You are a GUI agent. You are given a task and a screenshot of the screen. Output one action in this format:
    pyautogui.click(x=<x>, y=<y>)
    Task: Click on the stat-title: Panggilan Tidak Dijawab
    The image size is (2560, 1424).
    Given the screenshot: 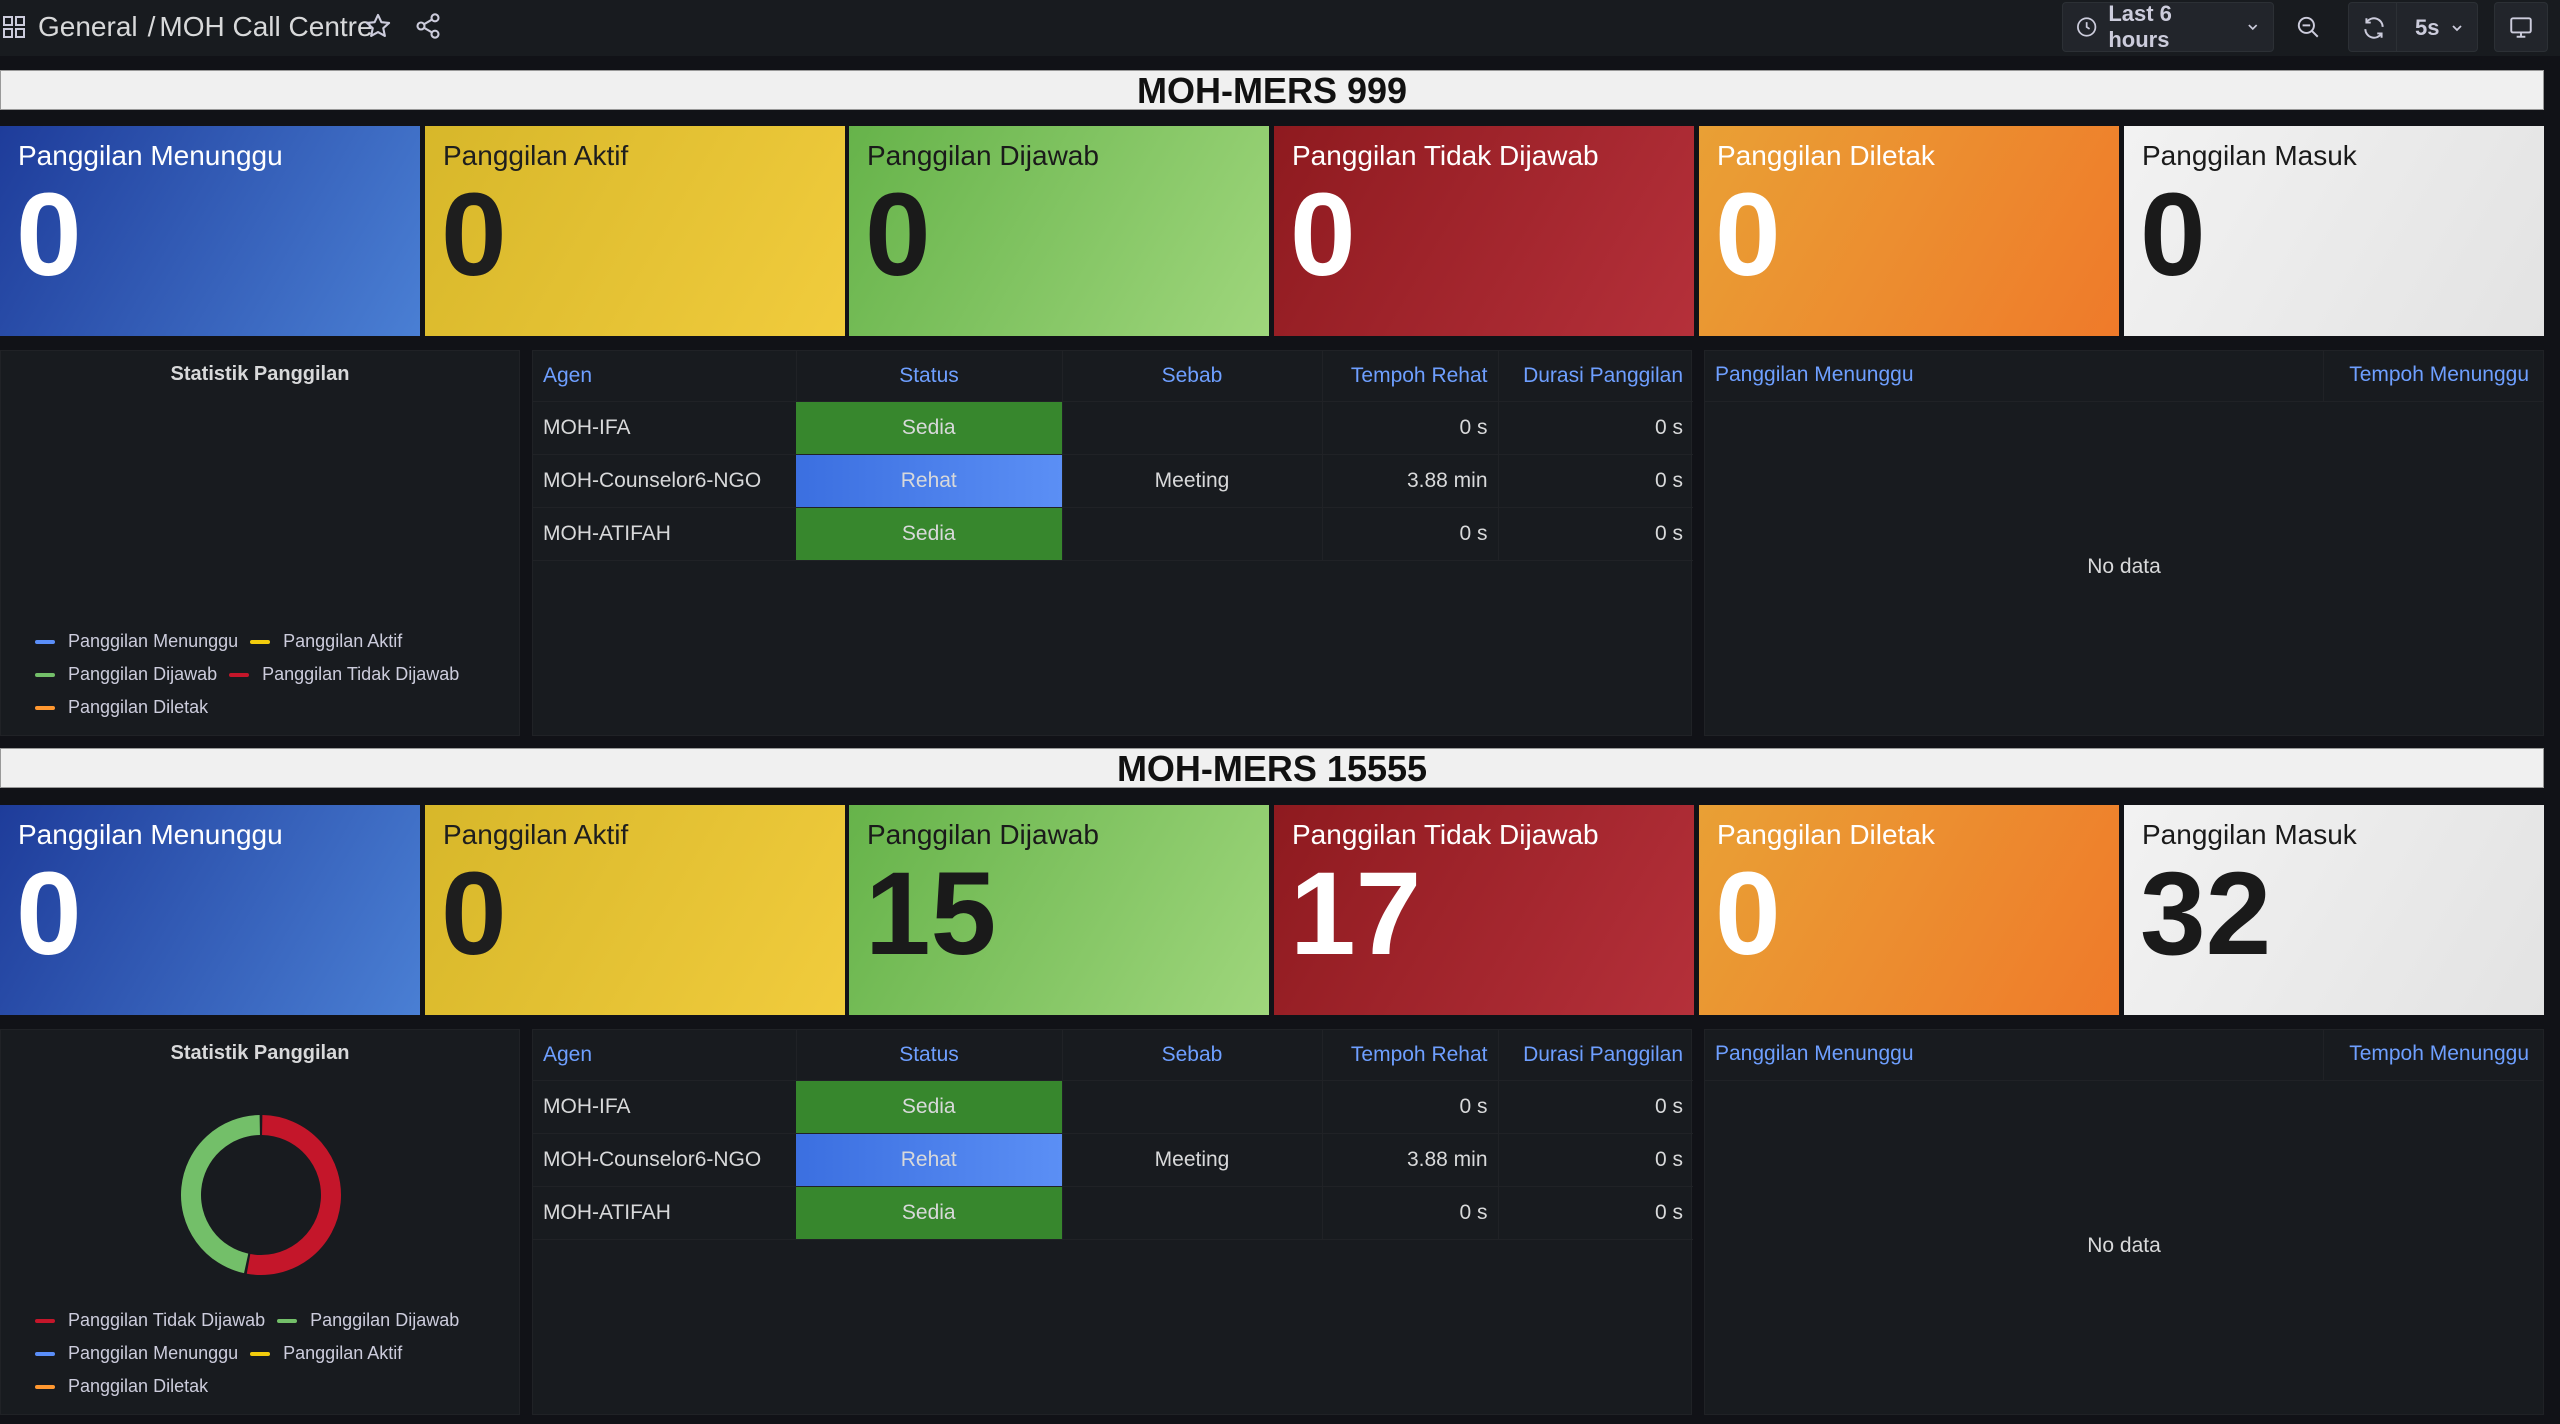 What is the action you would take?
    pyautogui.click(x=1445, y=834)
    